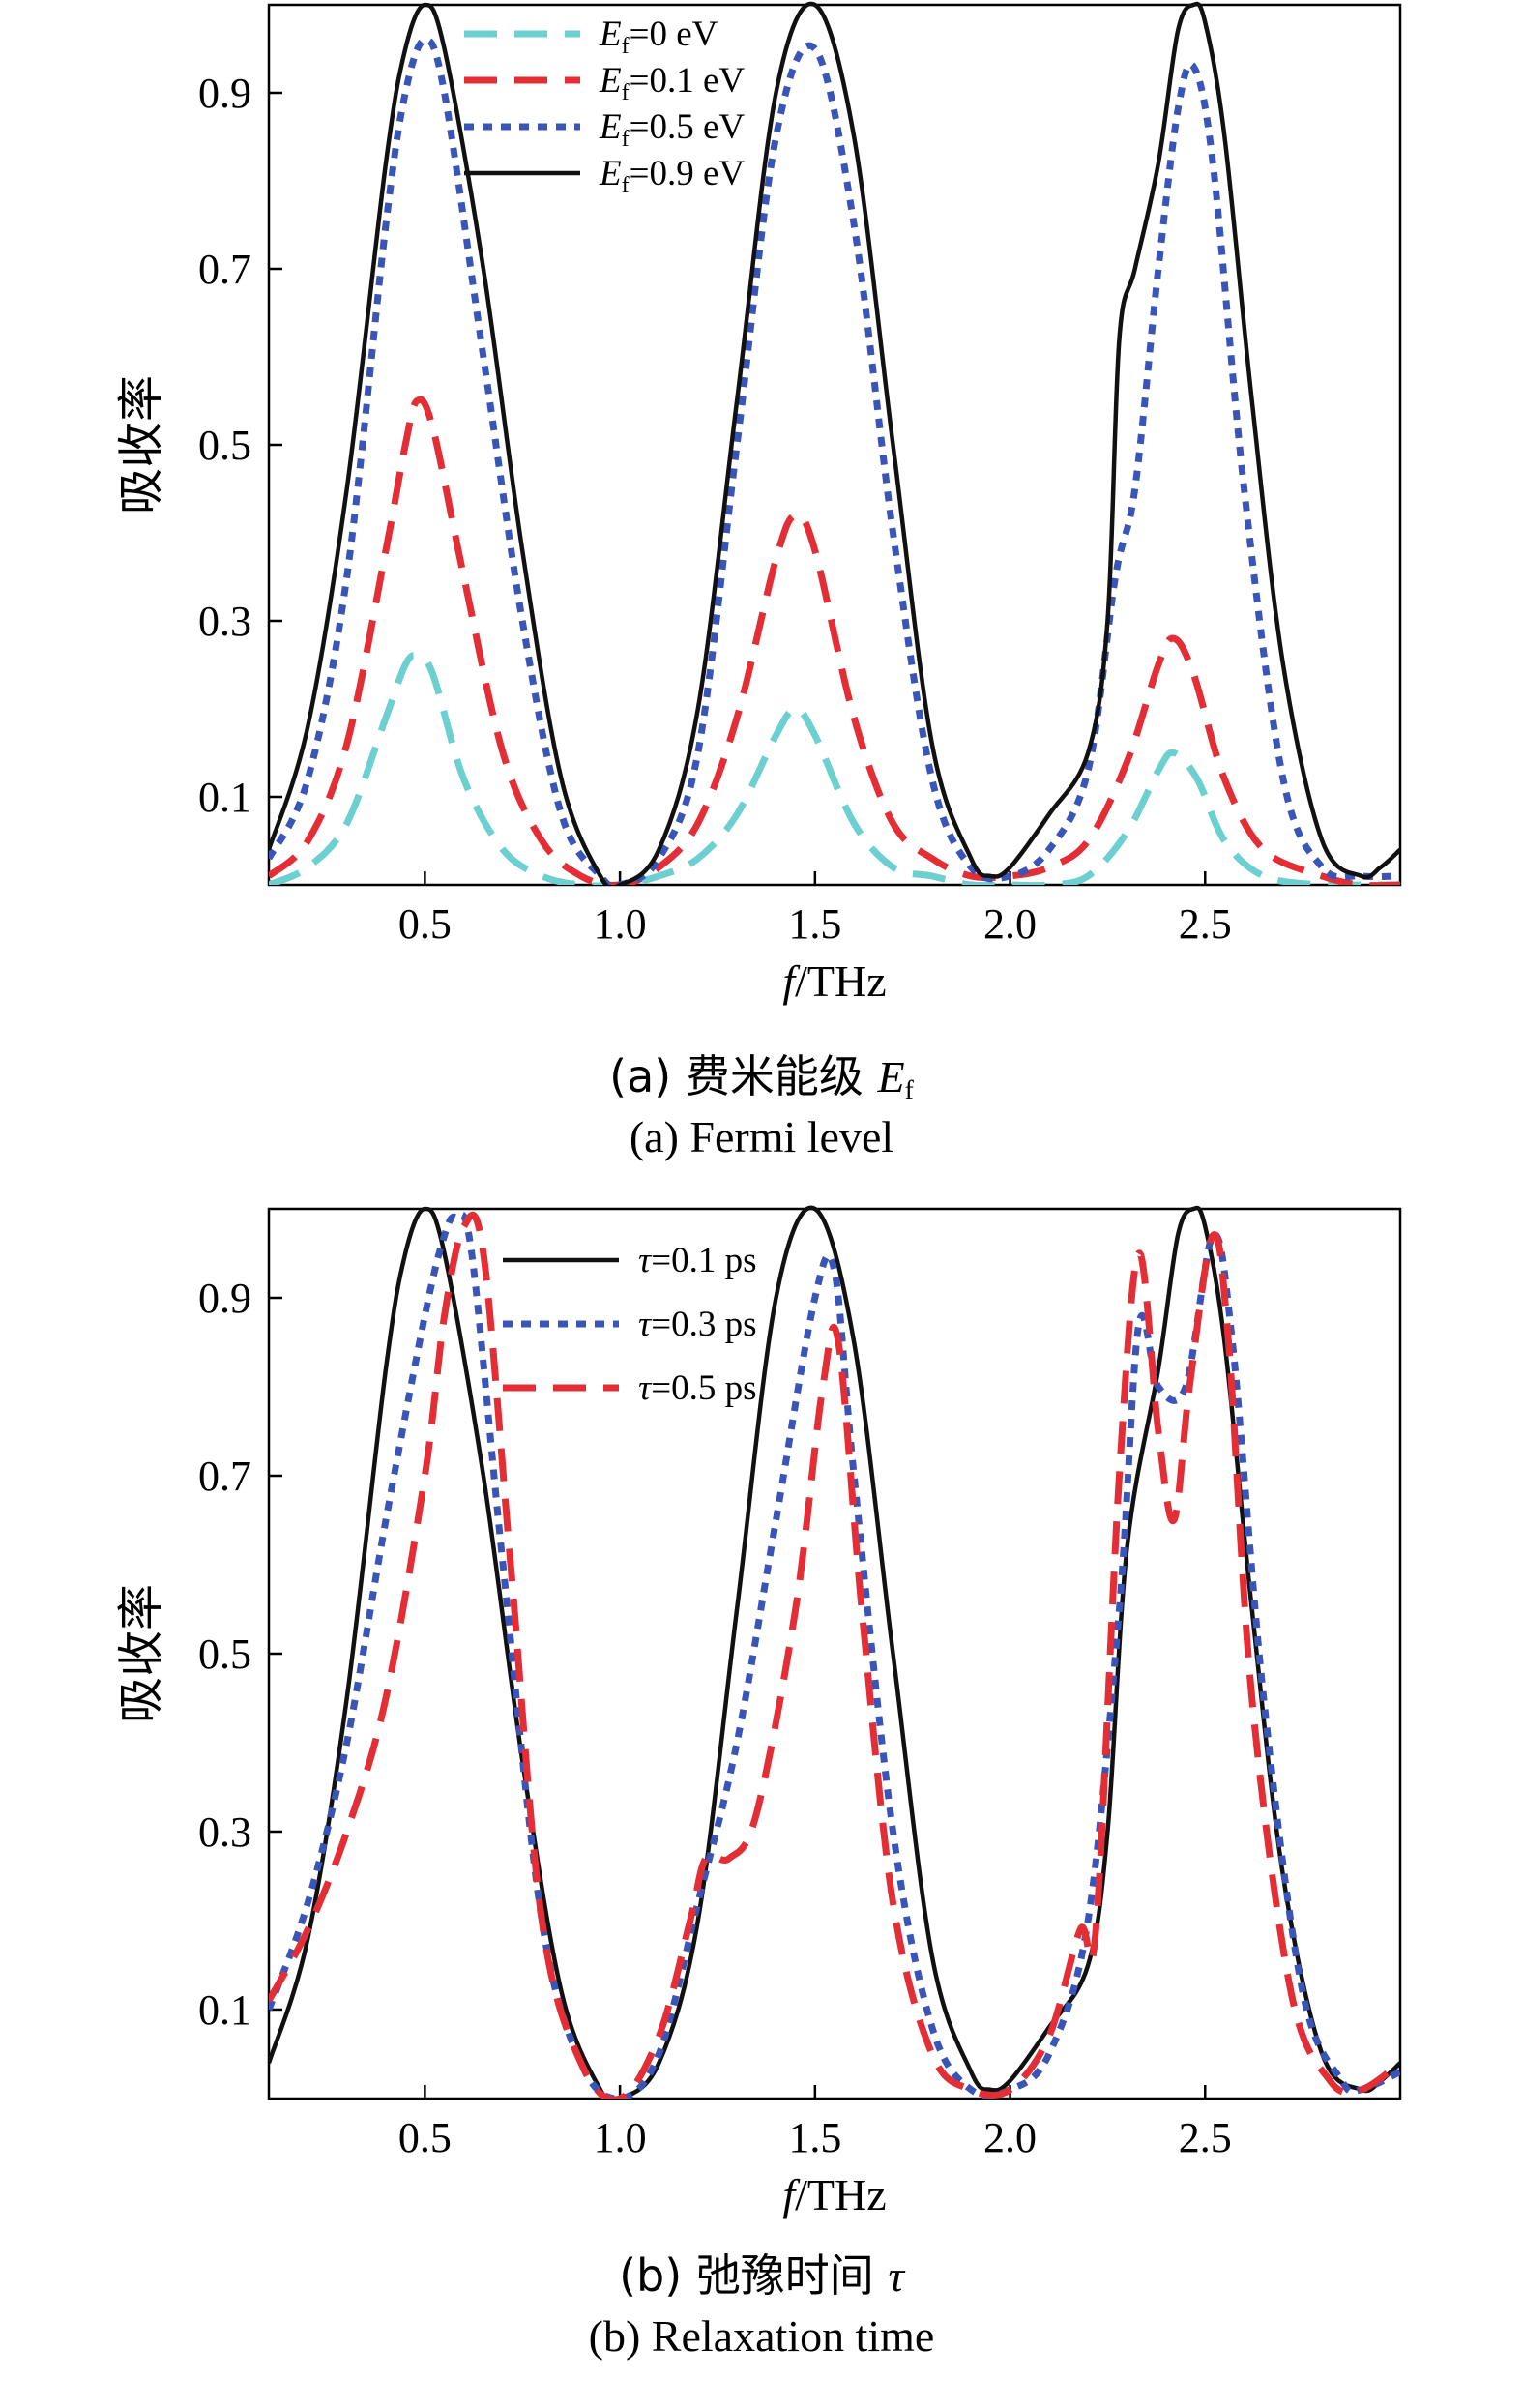 The height and width of the screenshot is (2408, 1523). Describe the element at coordinates (697, 1324) in the screenshot. I see `legend-label-1: τ=0.3 ps` at that location.